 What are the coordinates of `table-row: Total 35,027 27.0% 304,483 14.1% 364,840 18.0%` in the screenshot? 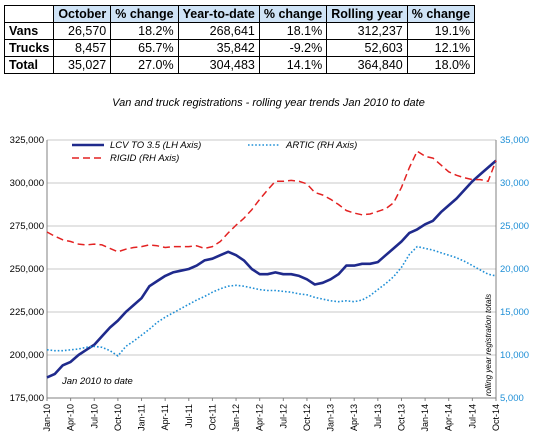 It's located at (239, 65).